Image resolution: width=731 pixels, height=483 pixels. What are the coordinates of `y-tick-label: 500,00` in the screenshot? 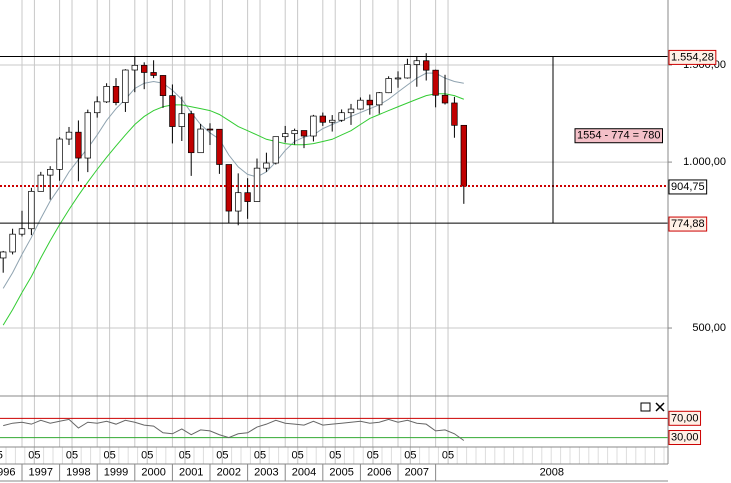 It's located at (709, 328).